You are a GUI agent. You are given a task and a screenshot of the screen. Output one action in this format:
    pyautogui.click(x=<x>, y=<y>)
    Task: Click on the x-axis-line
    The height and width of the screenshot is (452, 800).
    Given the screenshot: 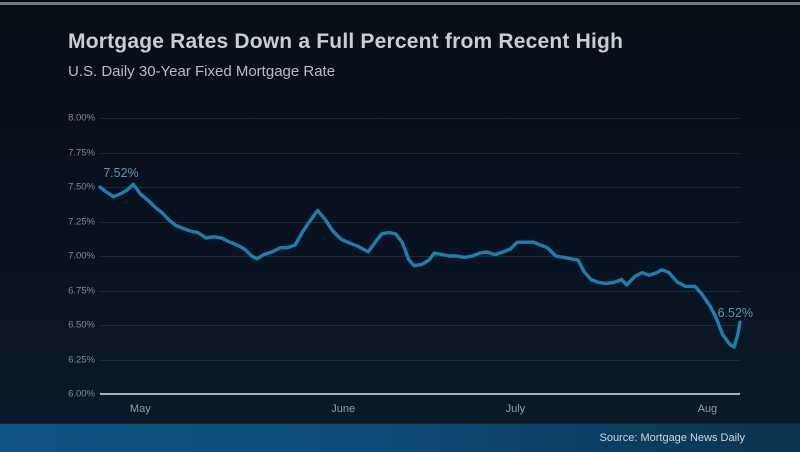 What is the action you would take?
    pyautogui.click(x=420, y=394)
    